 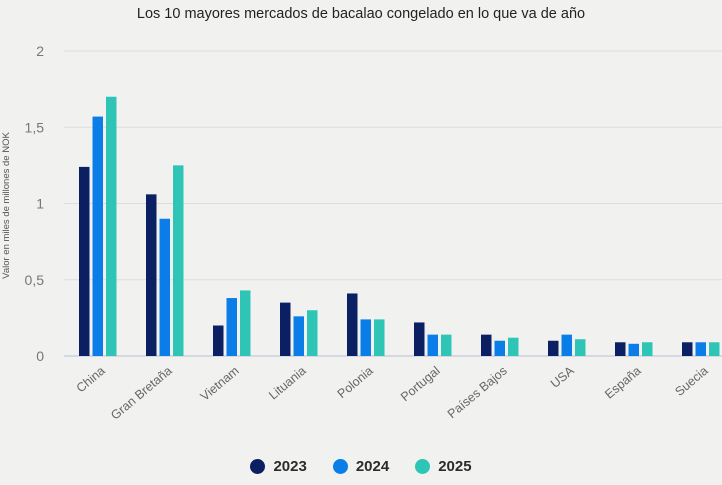 I want to click on x-tick-label: USA, so click(x=562, y=377).